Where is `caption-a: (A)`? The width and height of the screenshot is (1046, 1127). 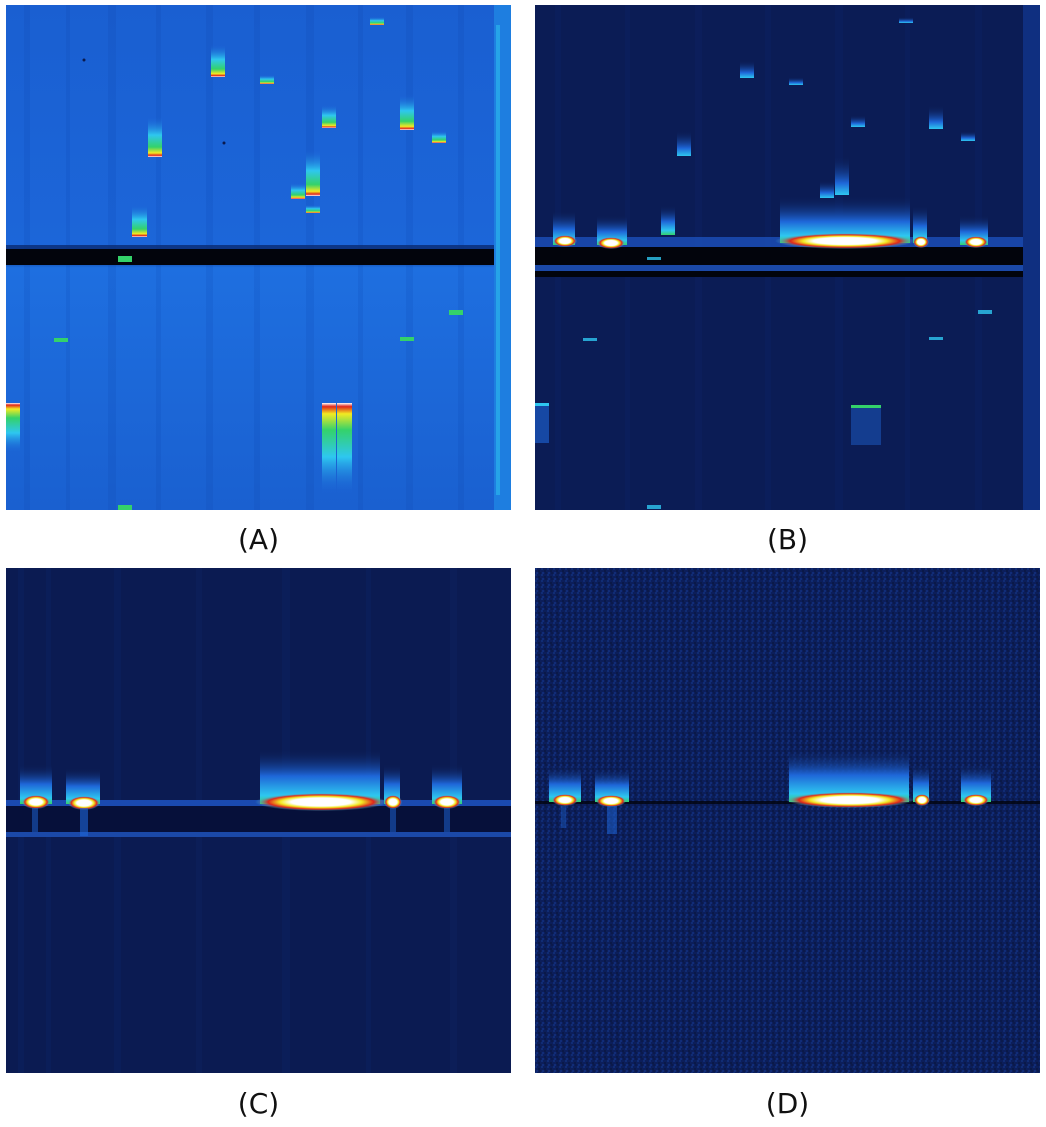 caption-a: (A) is located at coordinates (258, 539).